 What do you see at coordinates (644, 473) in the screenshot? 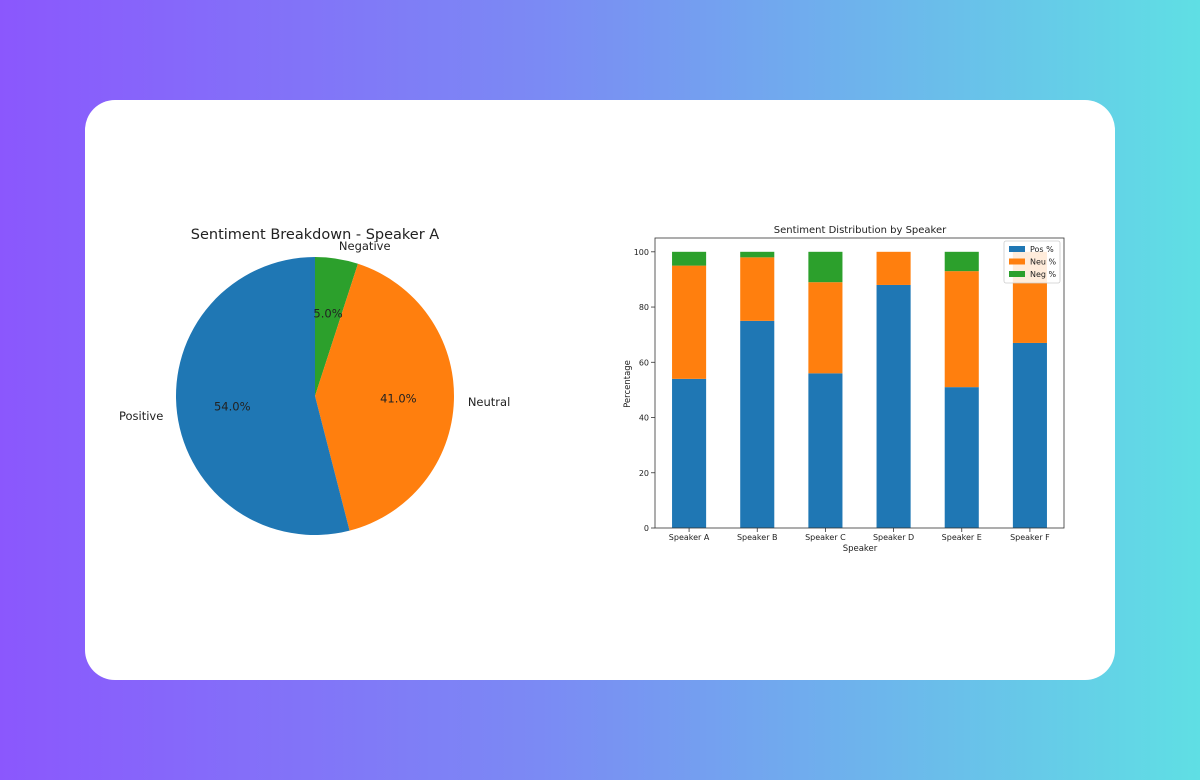
I see `y-tick-label: 20` at bounding box center [644, 473].